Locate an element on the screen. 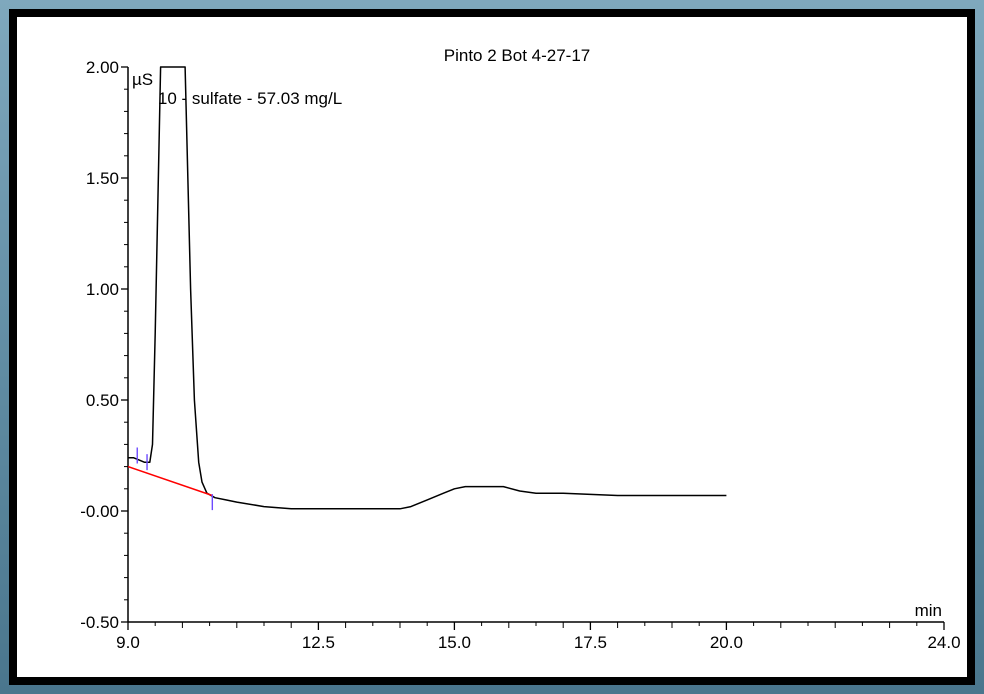 The width and height of the screenshot is (984, 694). x-axis-unit: min is located at coordinates (928, 610).